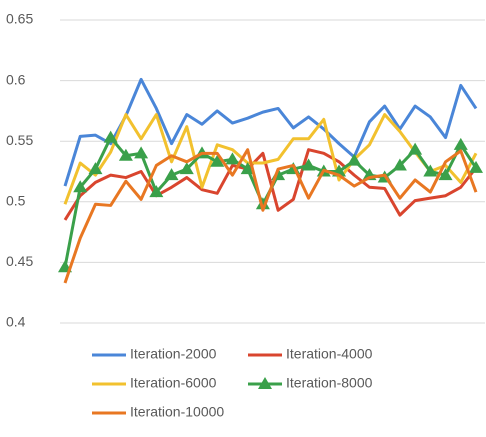  What do you see at coordinates (19, 261) in the screenshot?
I see `y-tick-label: 0.45` at bounding box center [19, 261].